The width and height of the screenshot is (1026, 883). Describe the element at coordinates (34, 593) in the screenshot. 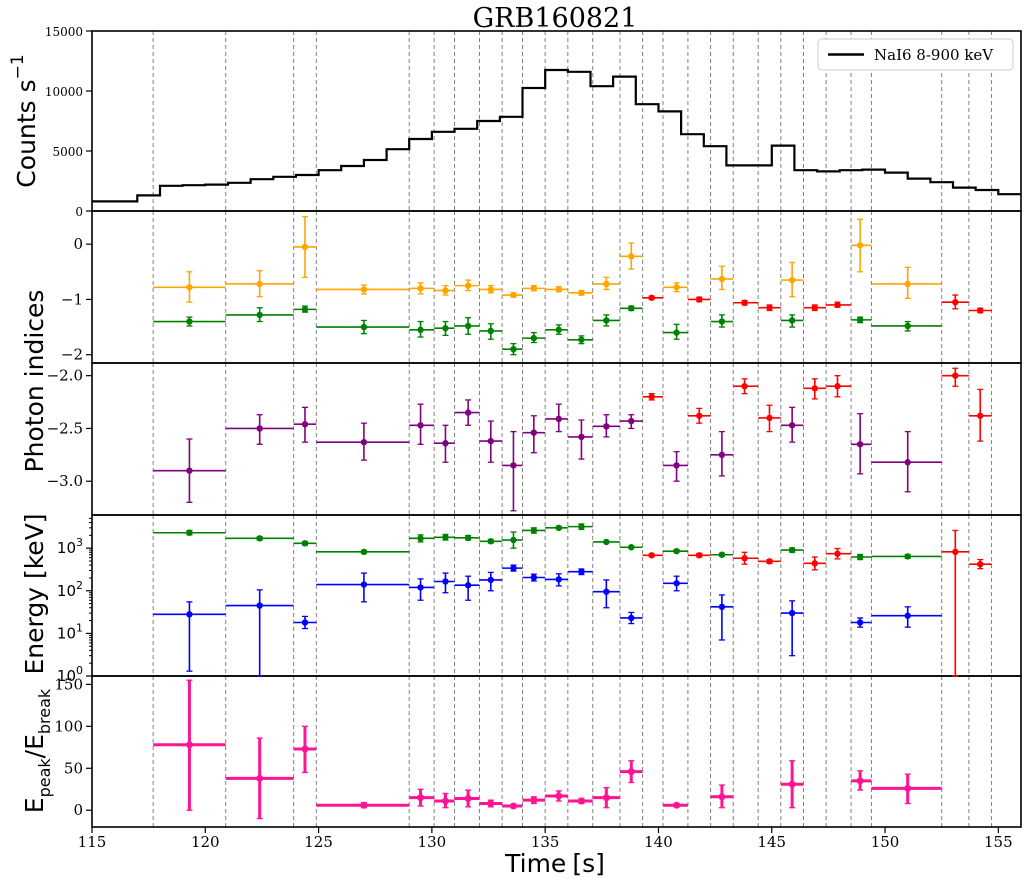

I see `y-label-energy: Energy[keV]` at that location.